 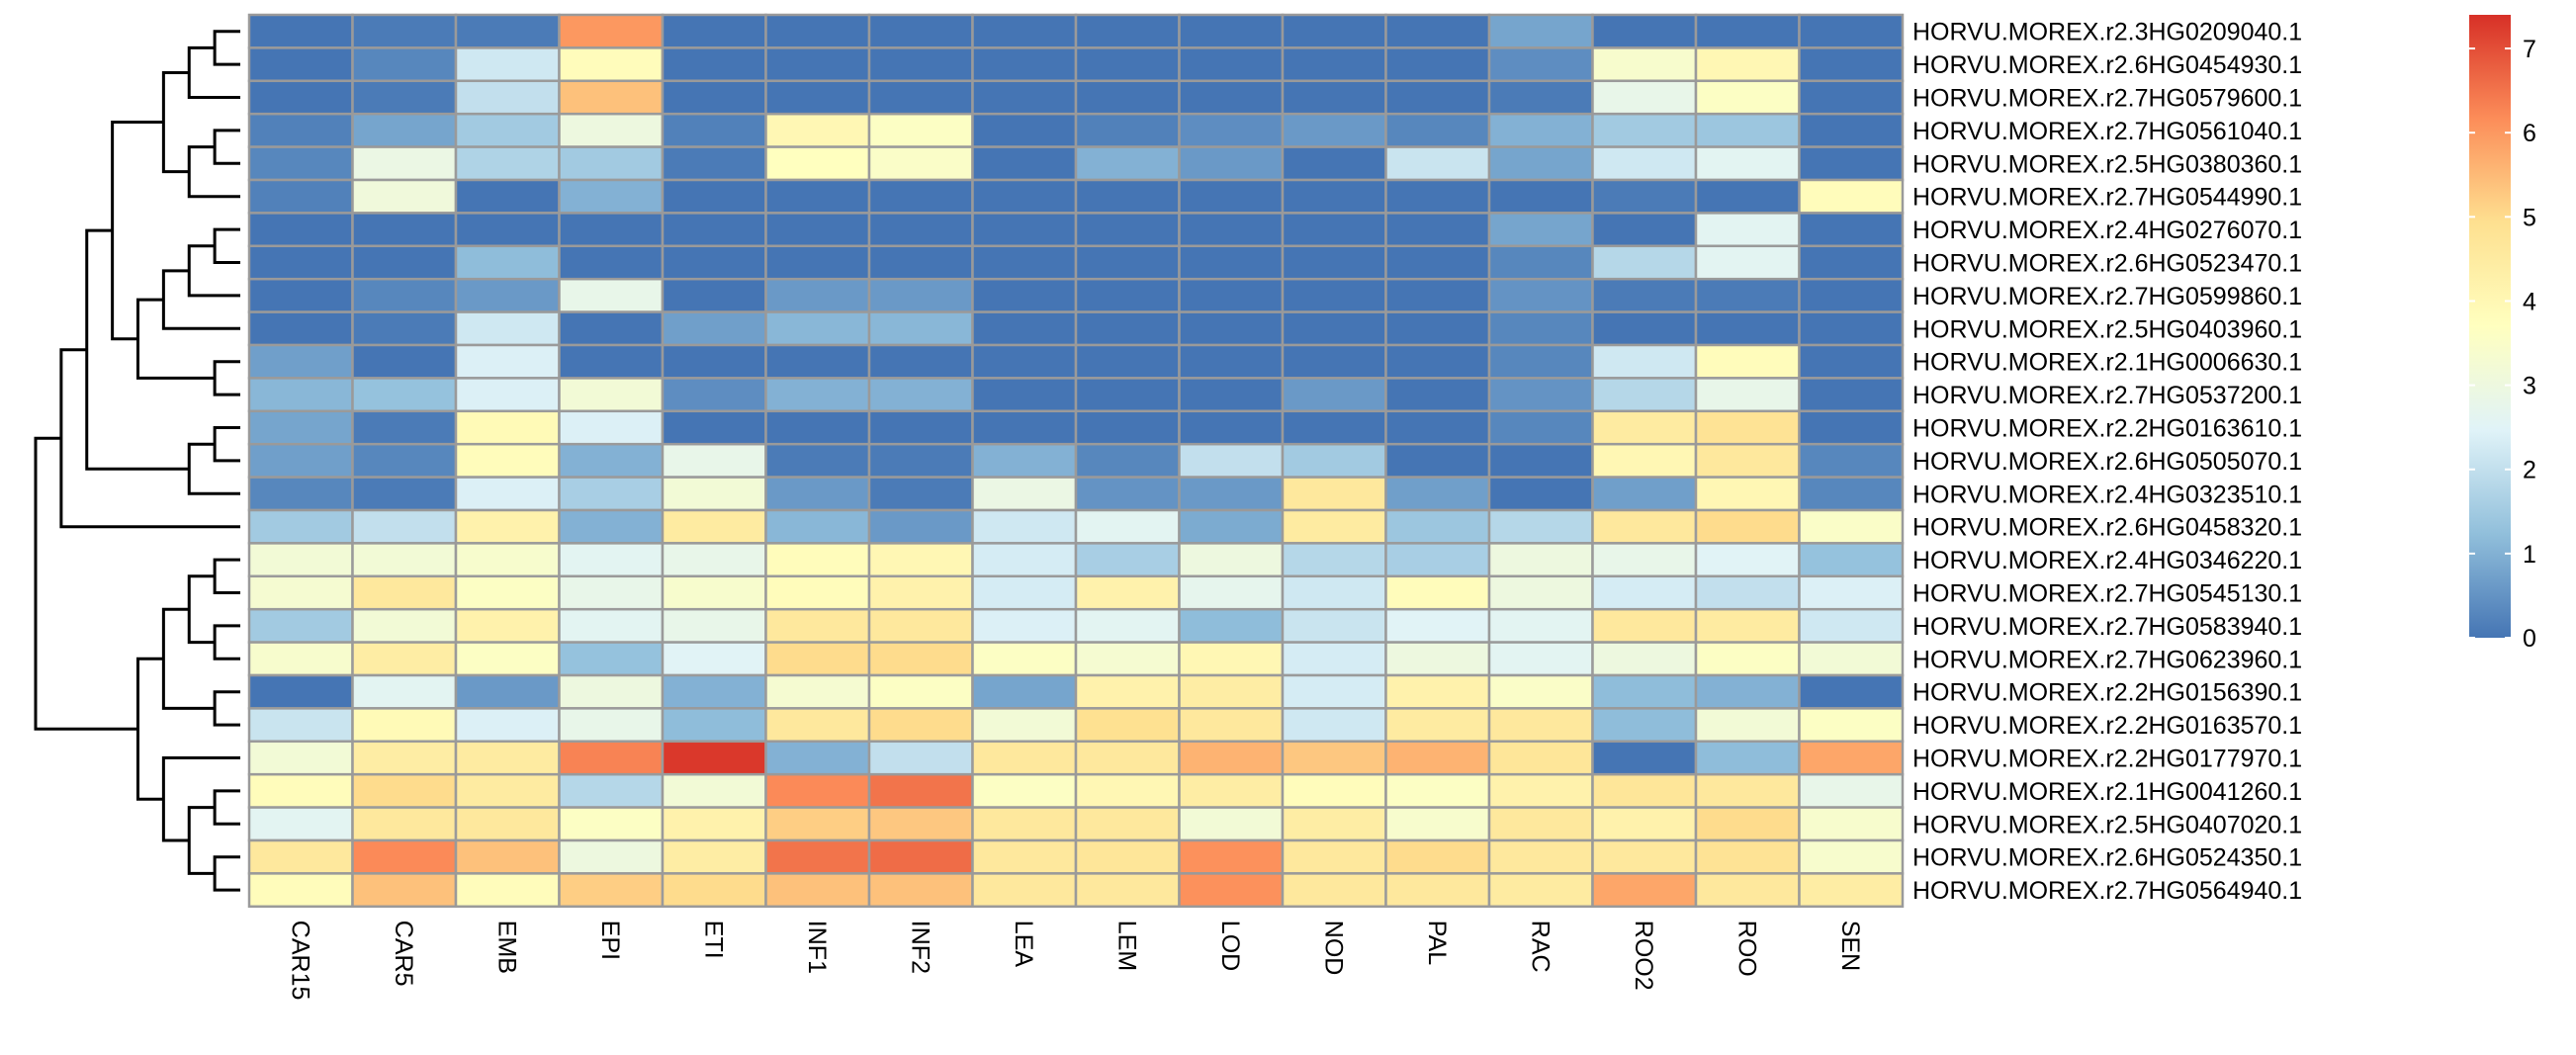 What do you see at coordinates (1540, 947) in the screenshot?
I see `column-label: RAC` at bounding box center [1540, 947].